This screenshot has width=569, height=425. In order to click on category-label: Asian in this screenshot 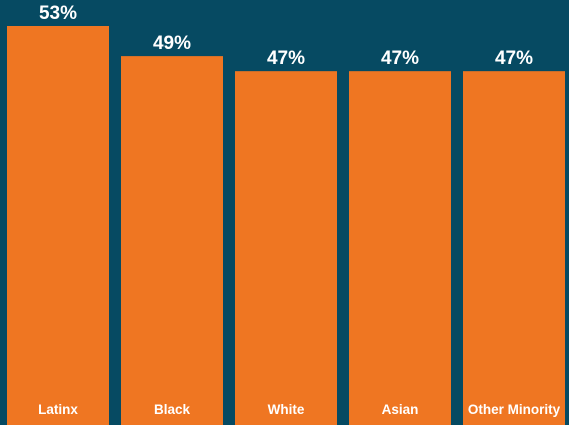, I will do `click(400, 409)`.